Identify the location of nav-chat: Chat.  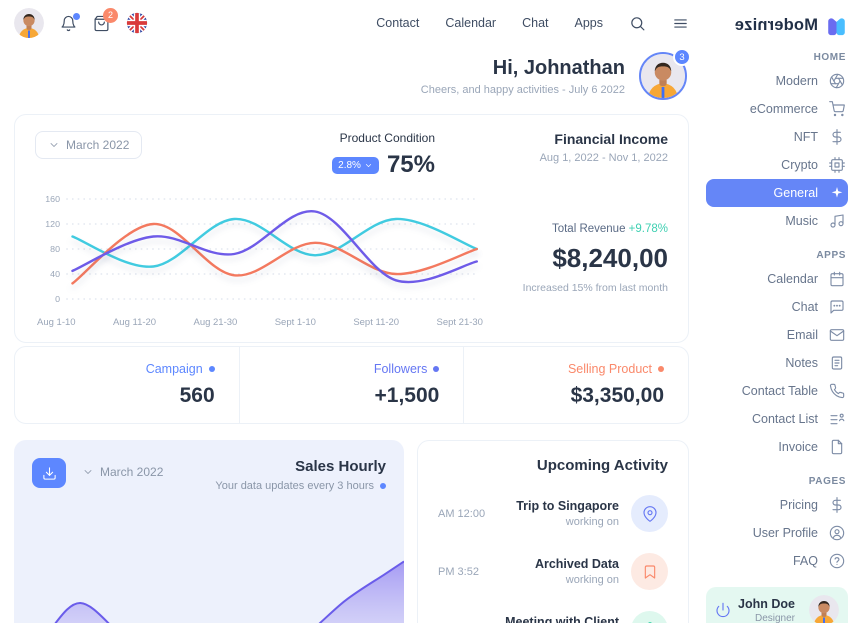
(535, 23).